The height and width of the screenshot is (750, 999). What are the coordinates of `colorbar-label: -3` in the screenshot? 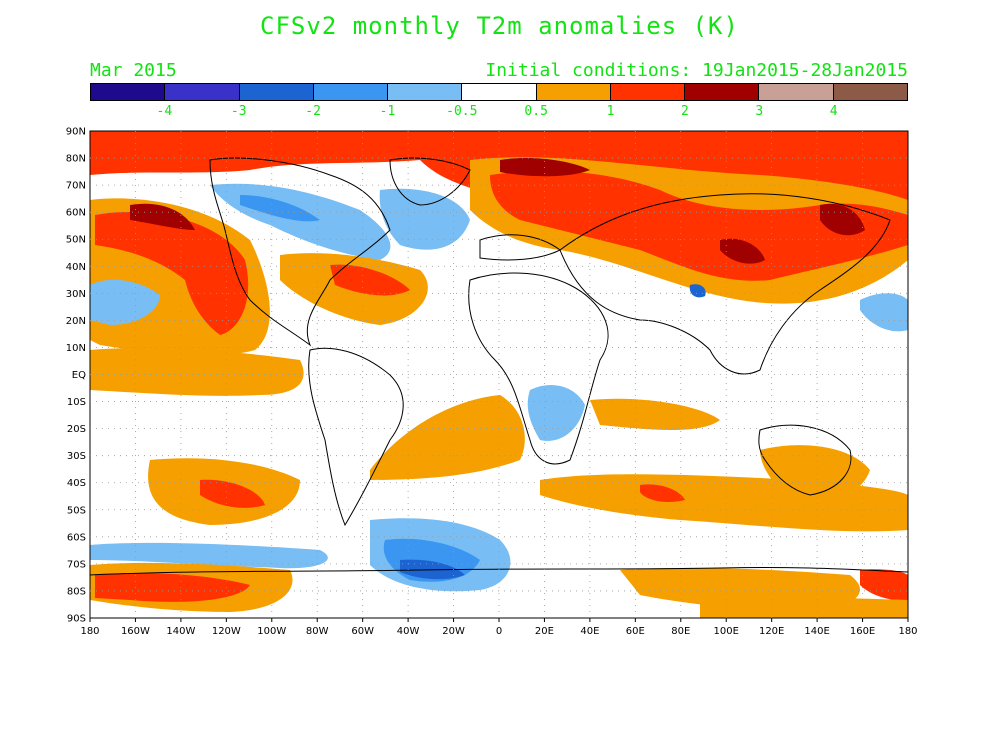 It's located at (238, 111).